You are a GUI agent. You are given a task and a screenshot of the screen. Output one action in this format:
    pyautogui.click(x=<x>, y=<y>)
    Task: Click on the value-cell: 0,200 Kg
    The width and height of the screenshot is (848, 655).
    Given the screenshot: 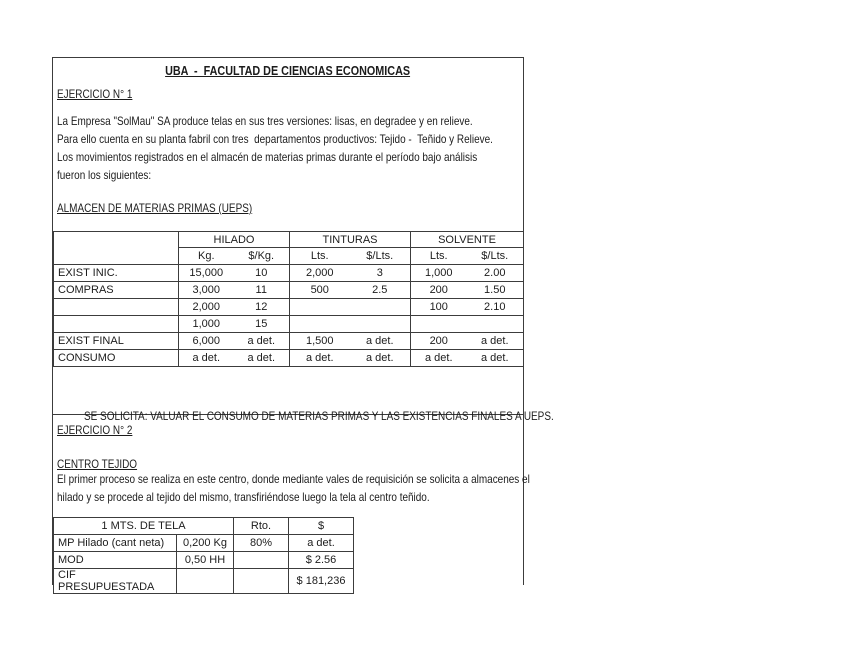 What is the action you would take?
    pyautogui.click(x=205, y=543)
    